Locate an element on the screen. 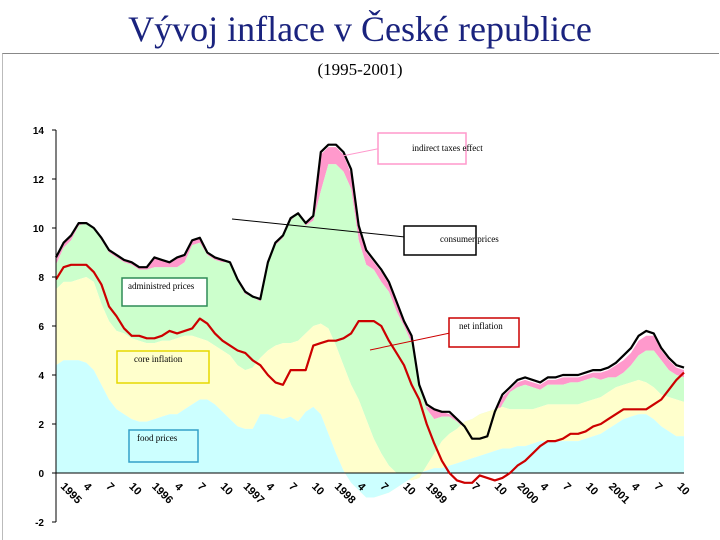 Image resolution: width=720 pixels, height=540 pixels. y-tick-label: 14 is located at coordinates (39, 131).